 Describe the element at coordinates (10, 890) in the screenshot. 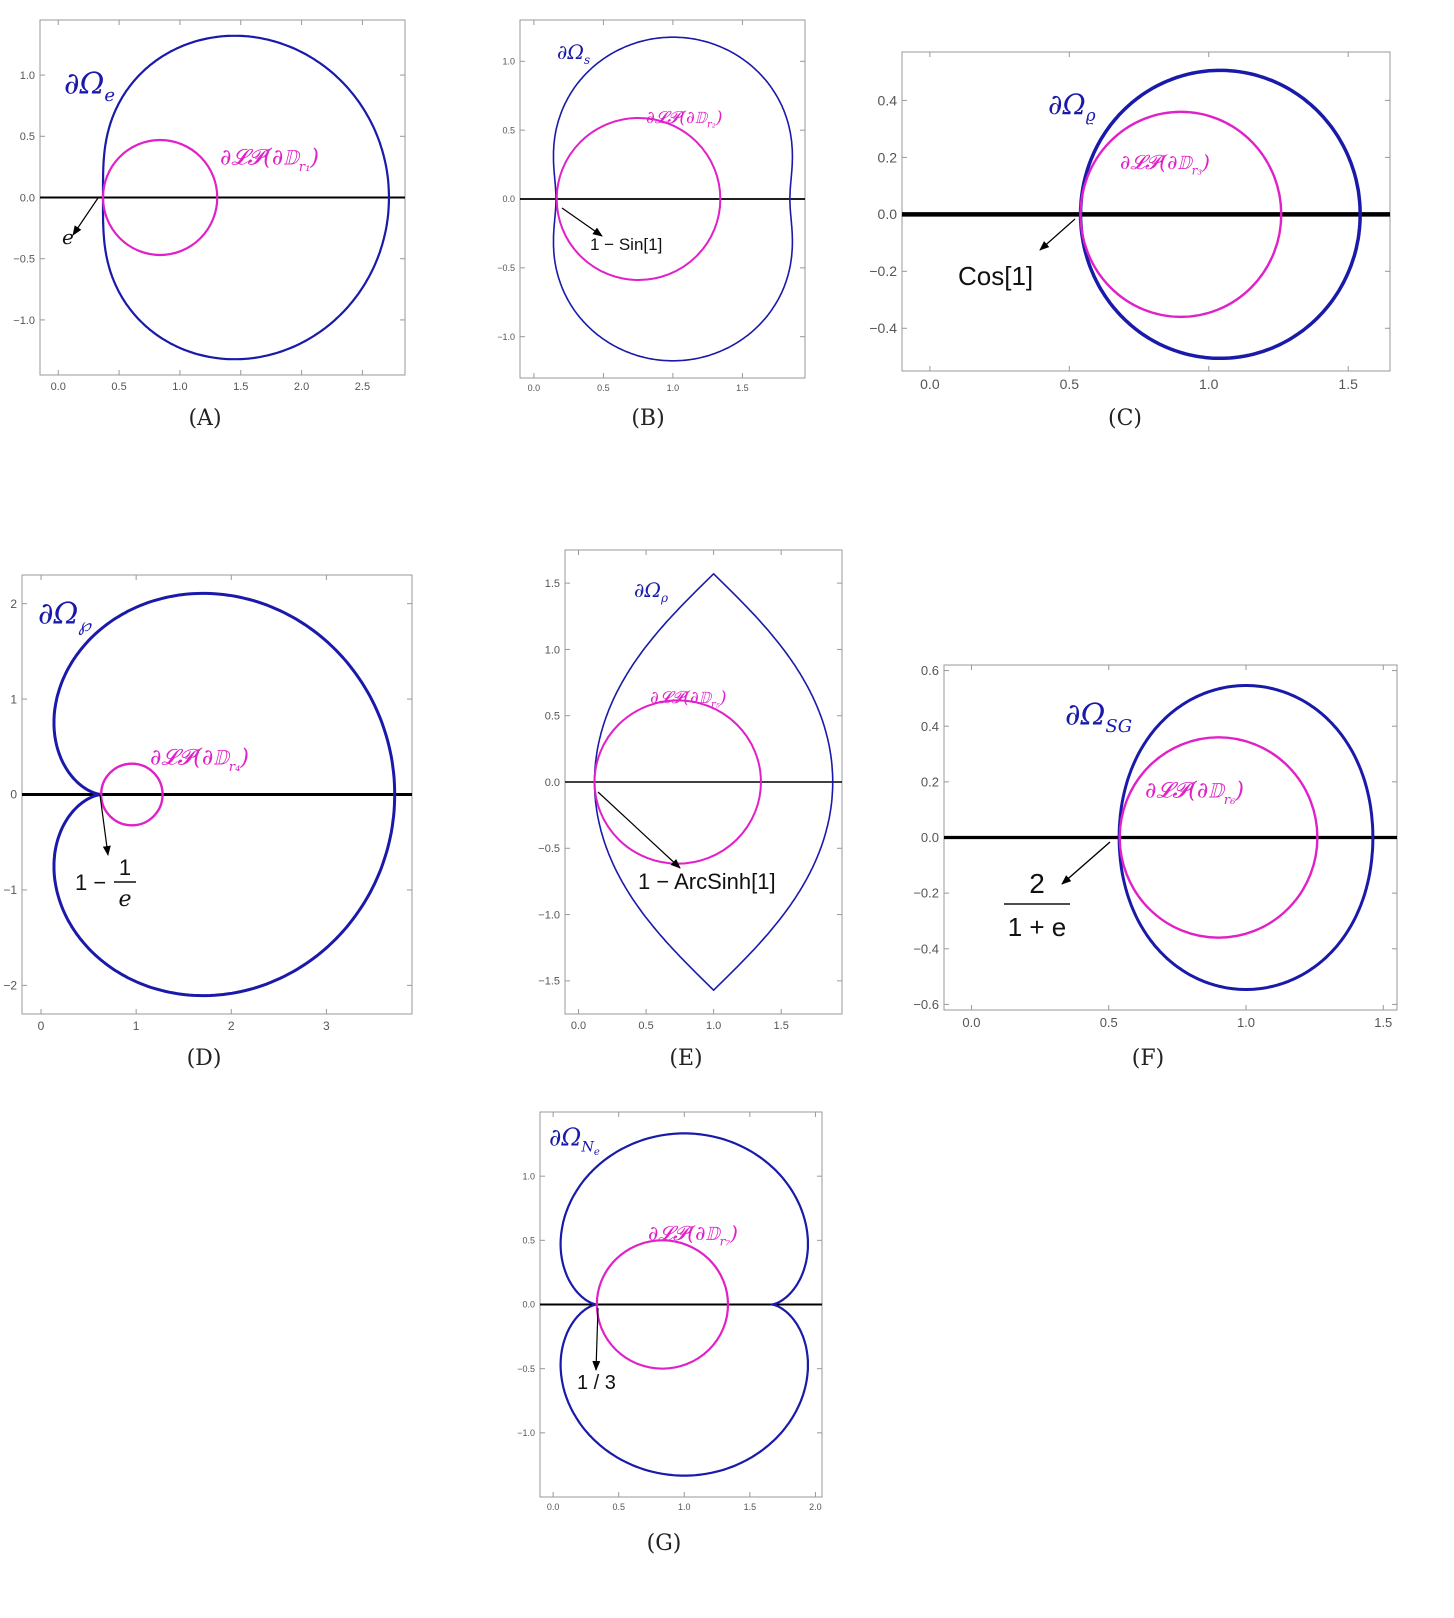

I see `y-tick-label: −1` at that location.